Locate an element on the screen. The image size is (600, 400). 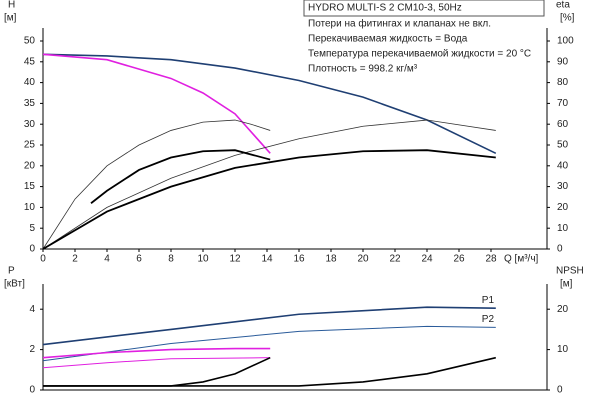
y-tick-label: 30 is located at coordinates (30, 124).